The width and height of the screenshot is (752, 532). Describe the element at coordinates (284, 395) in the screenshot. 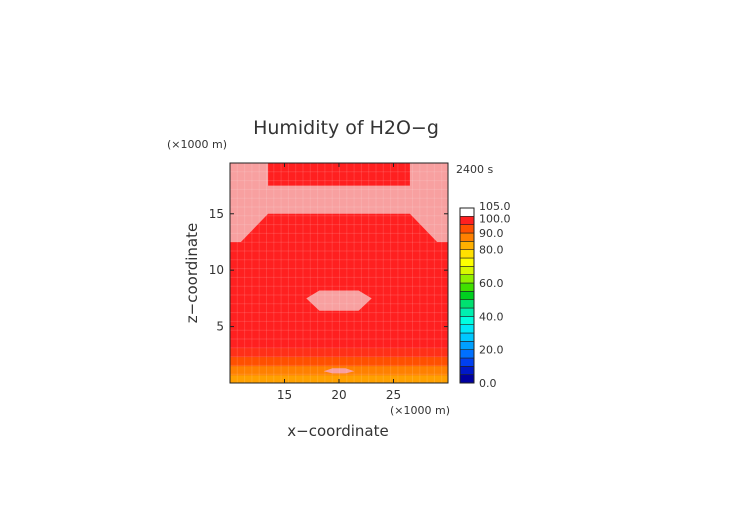

I see `x-tick-label: 15` at that location.